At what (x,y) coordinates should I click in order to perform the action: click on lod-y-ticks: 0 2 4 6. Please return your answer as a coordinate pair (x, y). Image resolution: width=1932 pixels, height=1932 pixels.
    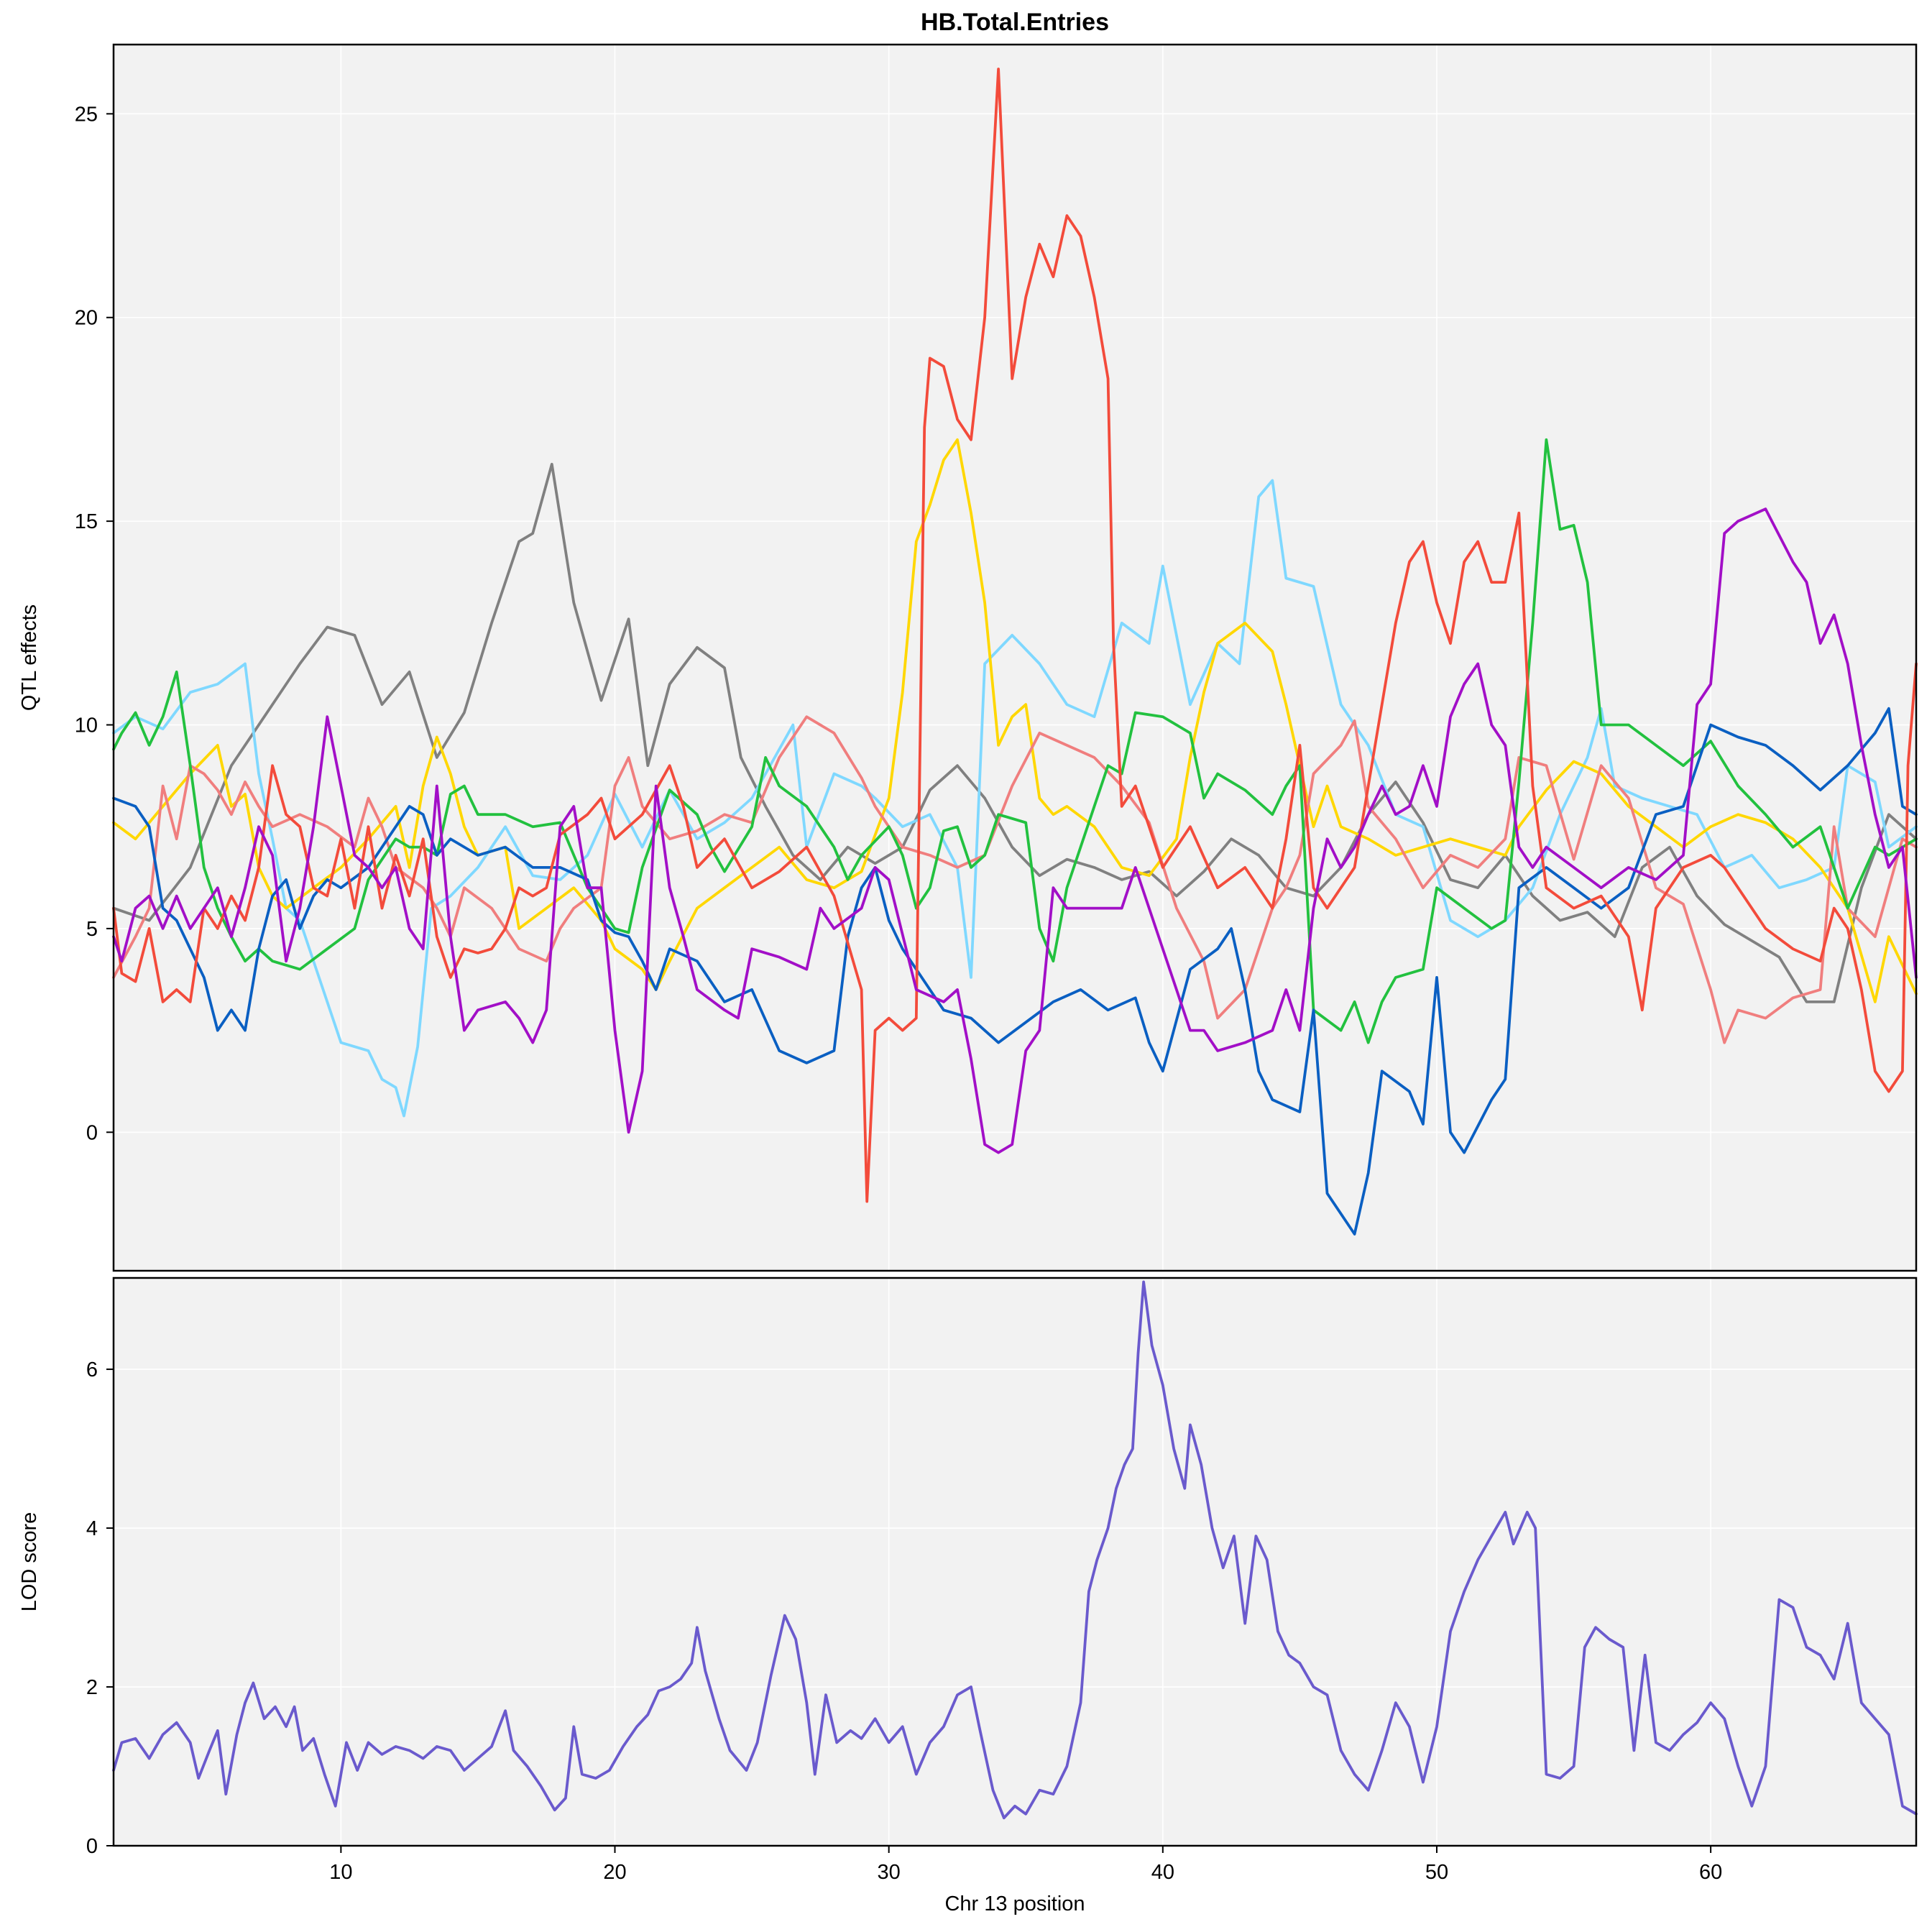
    Looking at the image, I should click on (100, 1608).